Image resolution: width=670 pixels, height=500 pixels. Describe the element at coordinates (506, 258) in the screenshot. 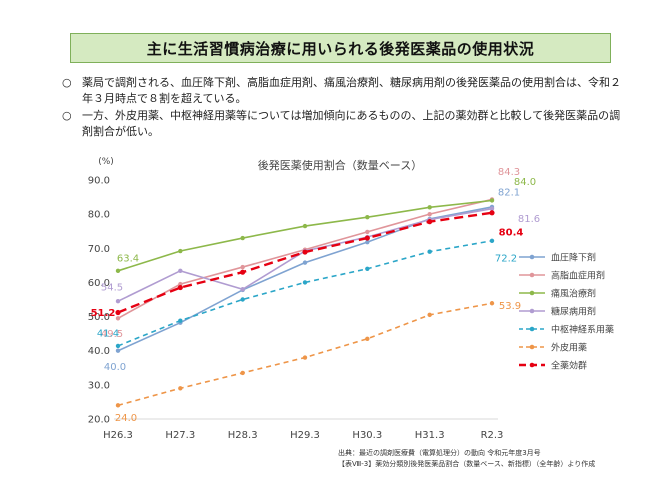

I see `data-label: 72.2` at that location.